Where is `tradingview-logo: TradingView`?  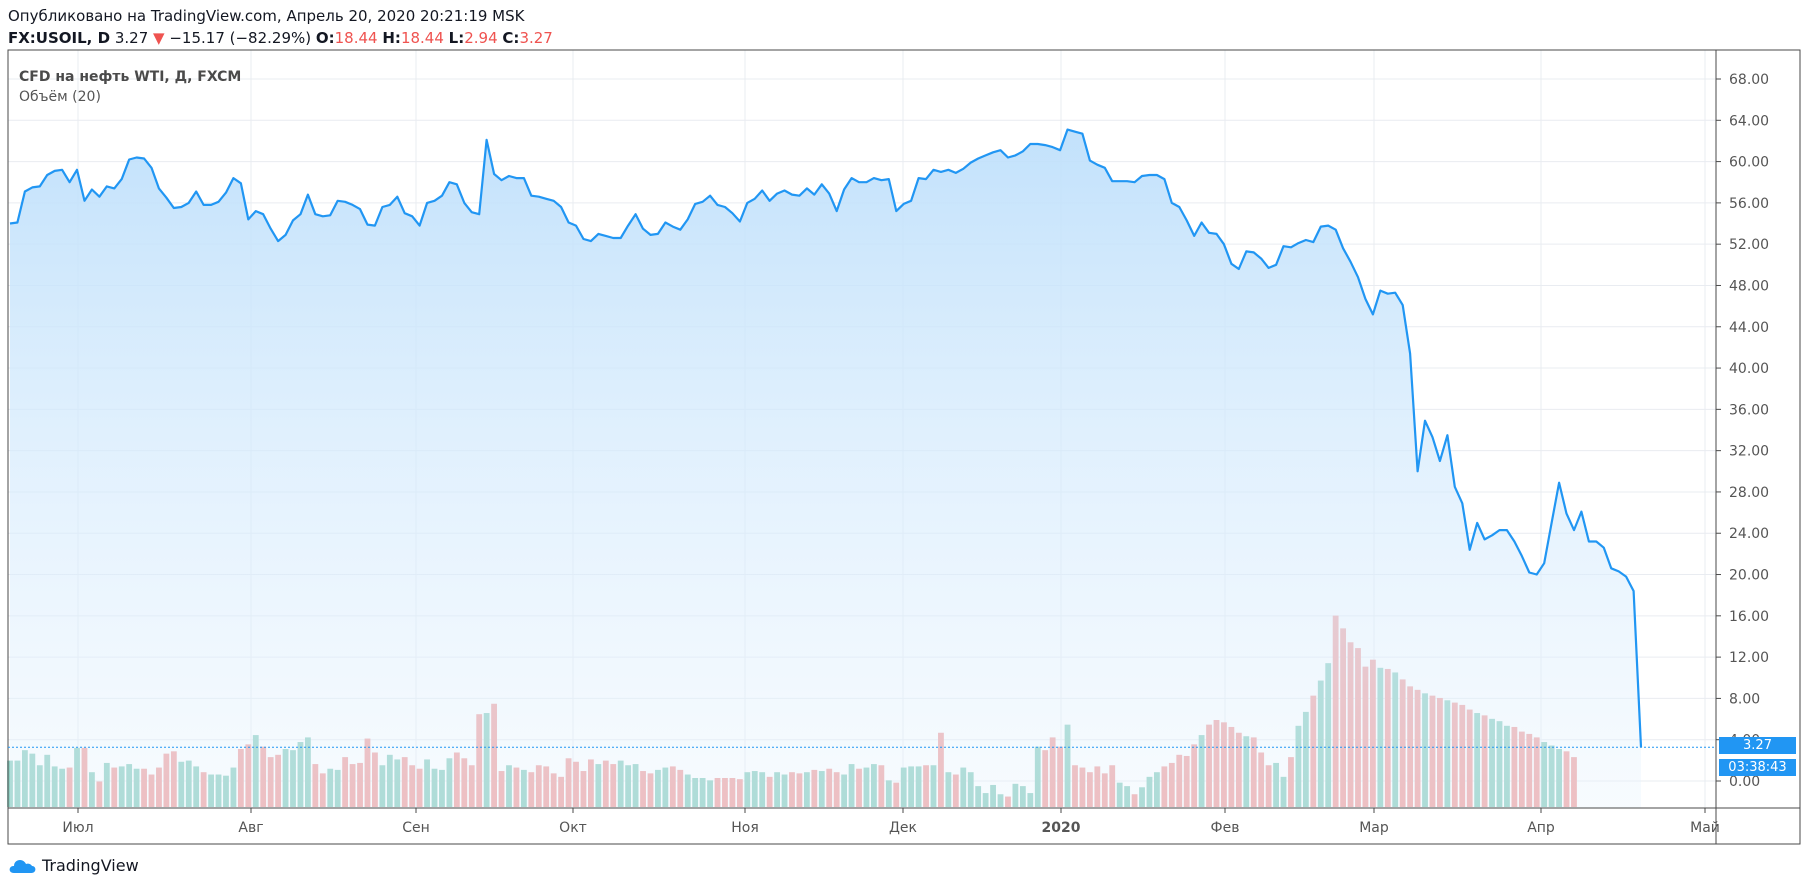 tradingview-logo: TradingView is located at coordinates (73, 865).